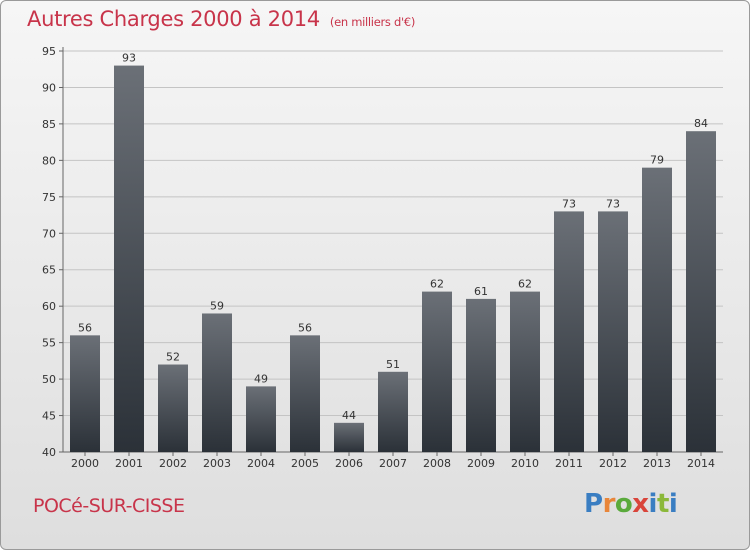 This screenshot has height=550, width=750. Describe the element at coordinates (49, 343) in the screenshot. I see `y-tick-label: 55` at that location.